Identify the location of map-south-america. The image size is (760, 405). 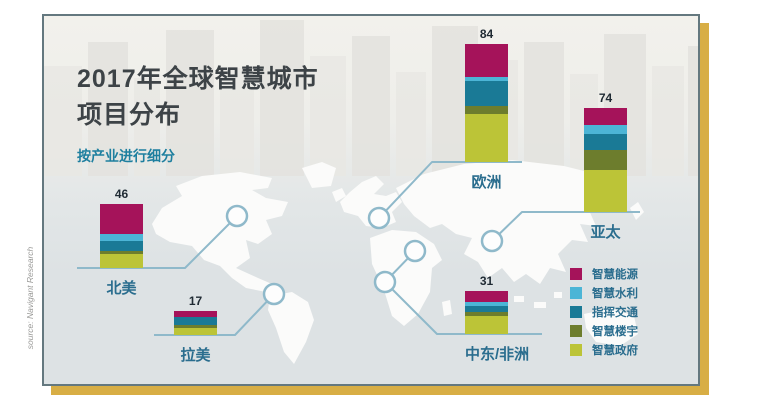
(291, 328).